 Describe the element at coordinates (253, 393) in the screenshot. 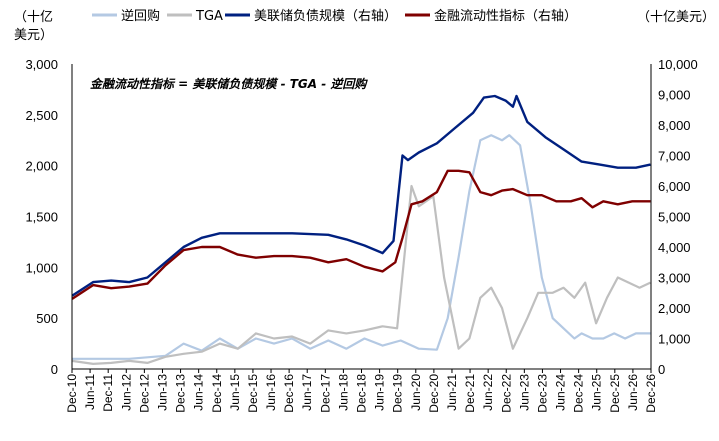

I see `x-tick-label: Dec-15` at that location.